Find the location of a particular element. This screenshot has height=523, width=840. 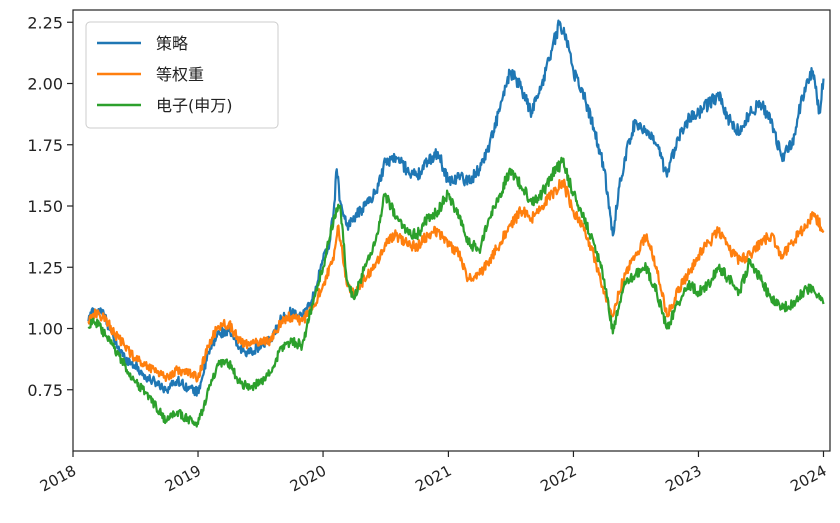

x-axis: 2018 2019 2020 2021 2022 2023 2024 is located at coordinates (433, 473).